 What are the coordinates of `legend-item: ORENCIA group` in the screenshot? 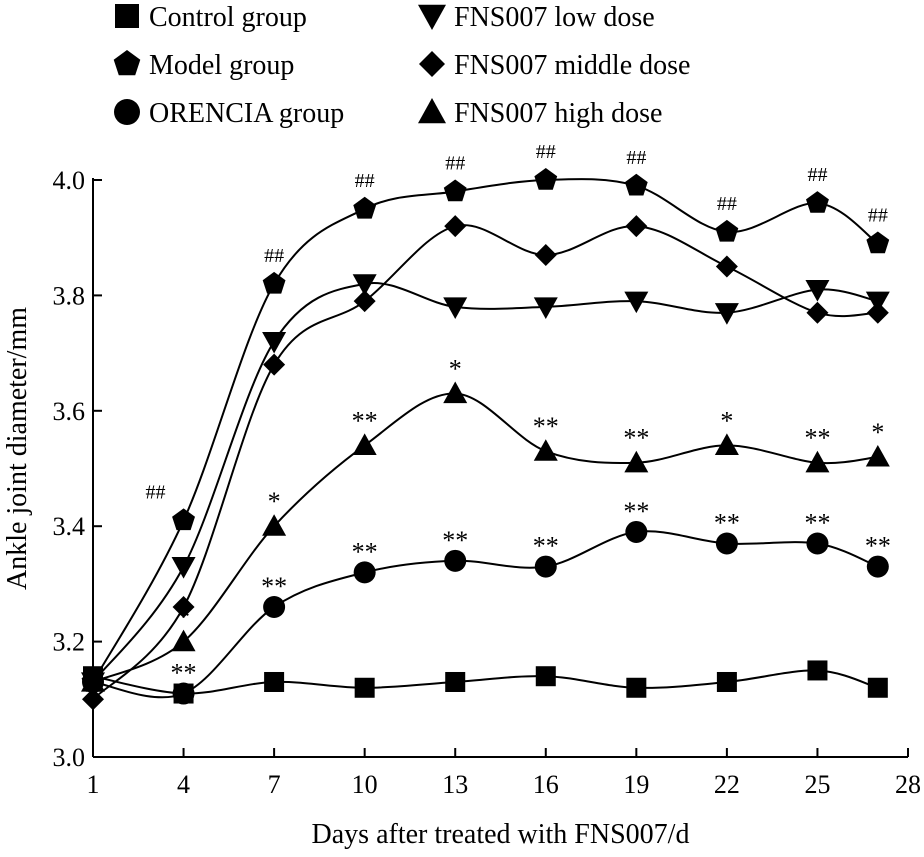 It's located at (229, 113).